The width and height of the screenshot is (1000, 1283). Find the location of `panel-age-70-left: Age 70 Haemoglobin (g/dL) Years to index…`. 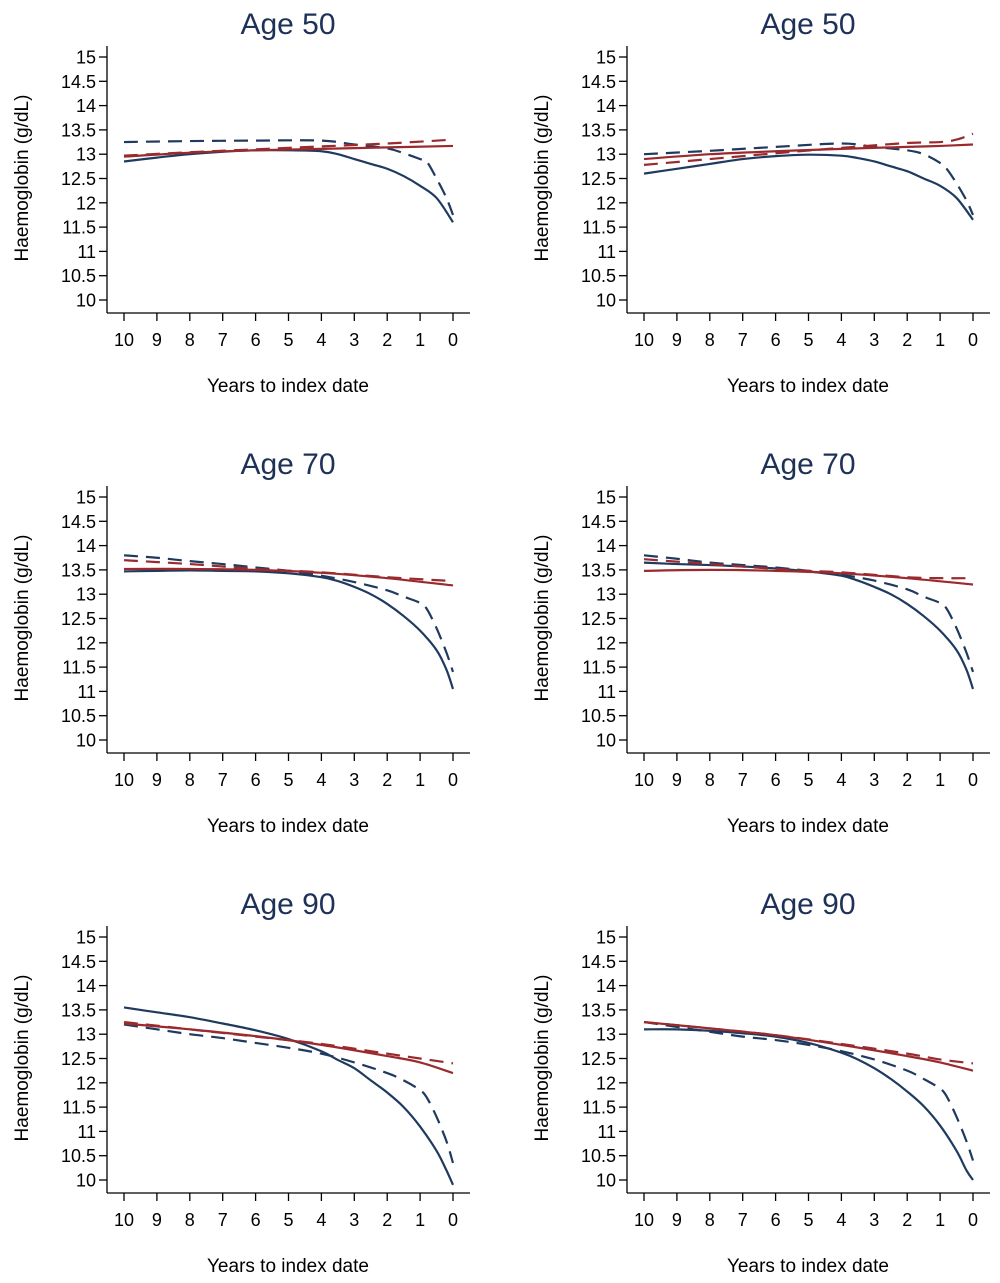

panel-age-70-left: Age 70 Haemoglobin (g/dL) Years to index… is located at coordinates (241, 642).